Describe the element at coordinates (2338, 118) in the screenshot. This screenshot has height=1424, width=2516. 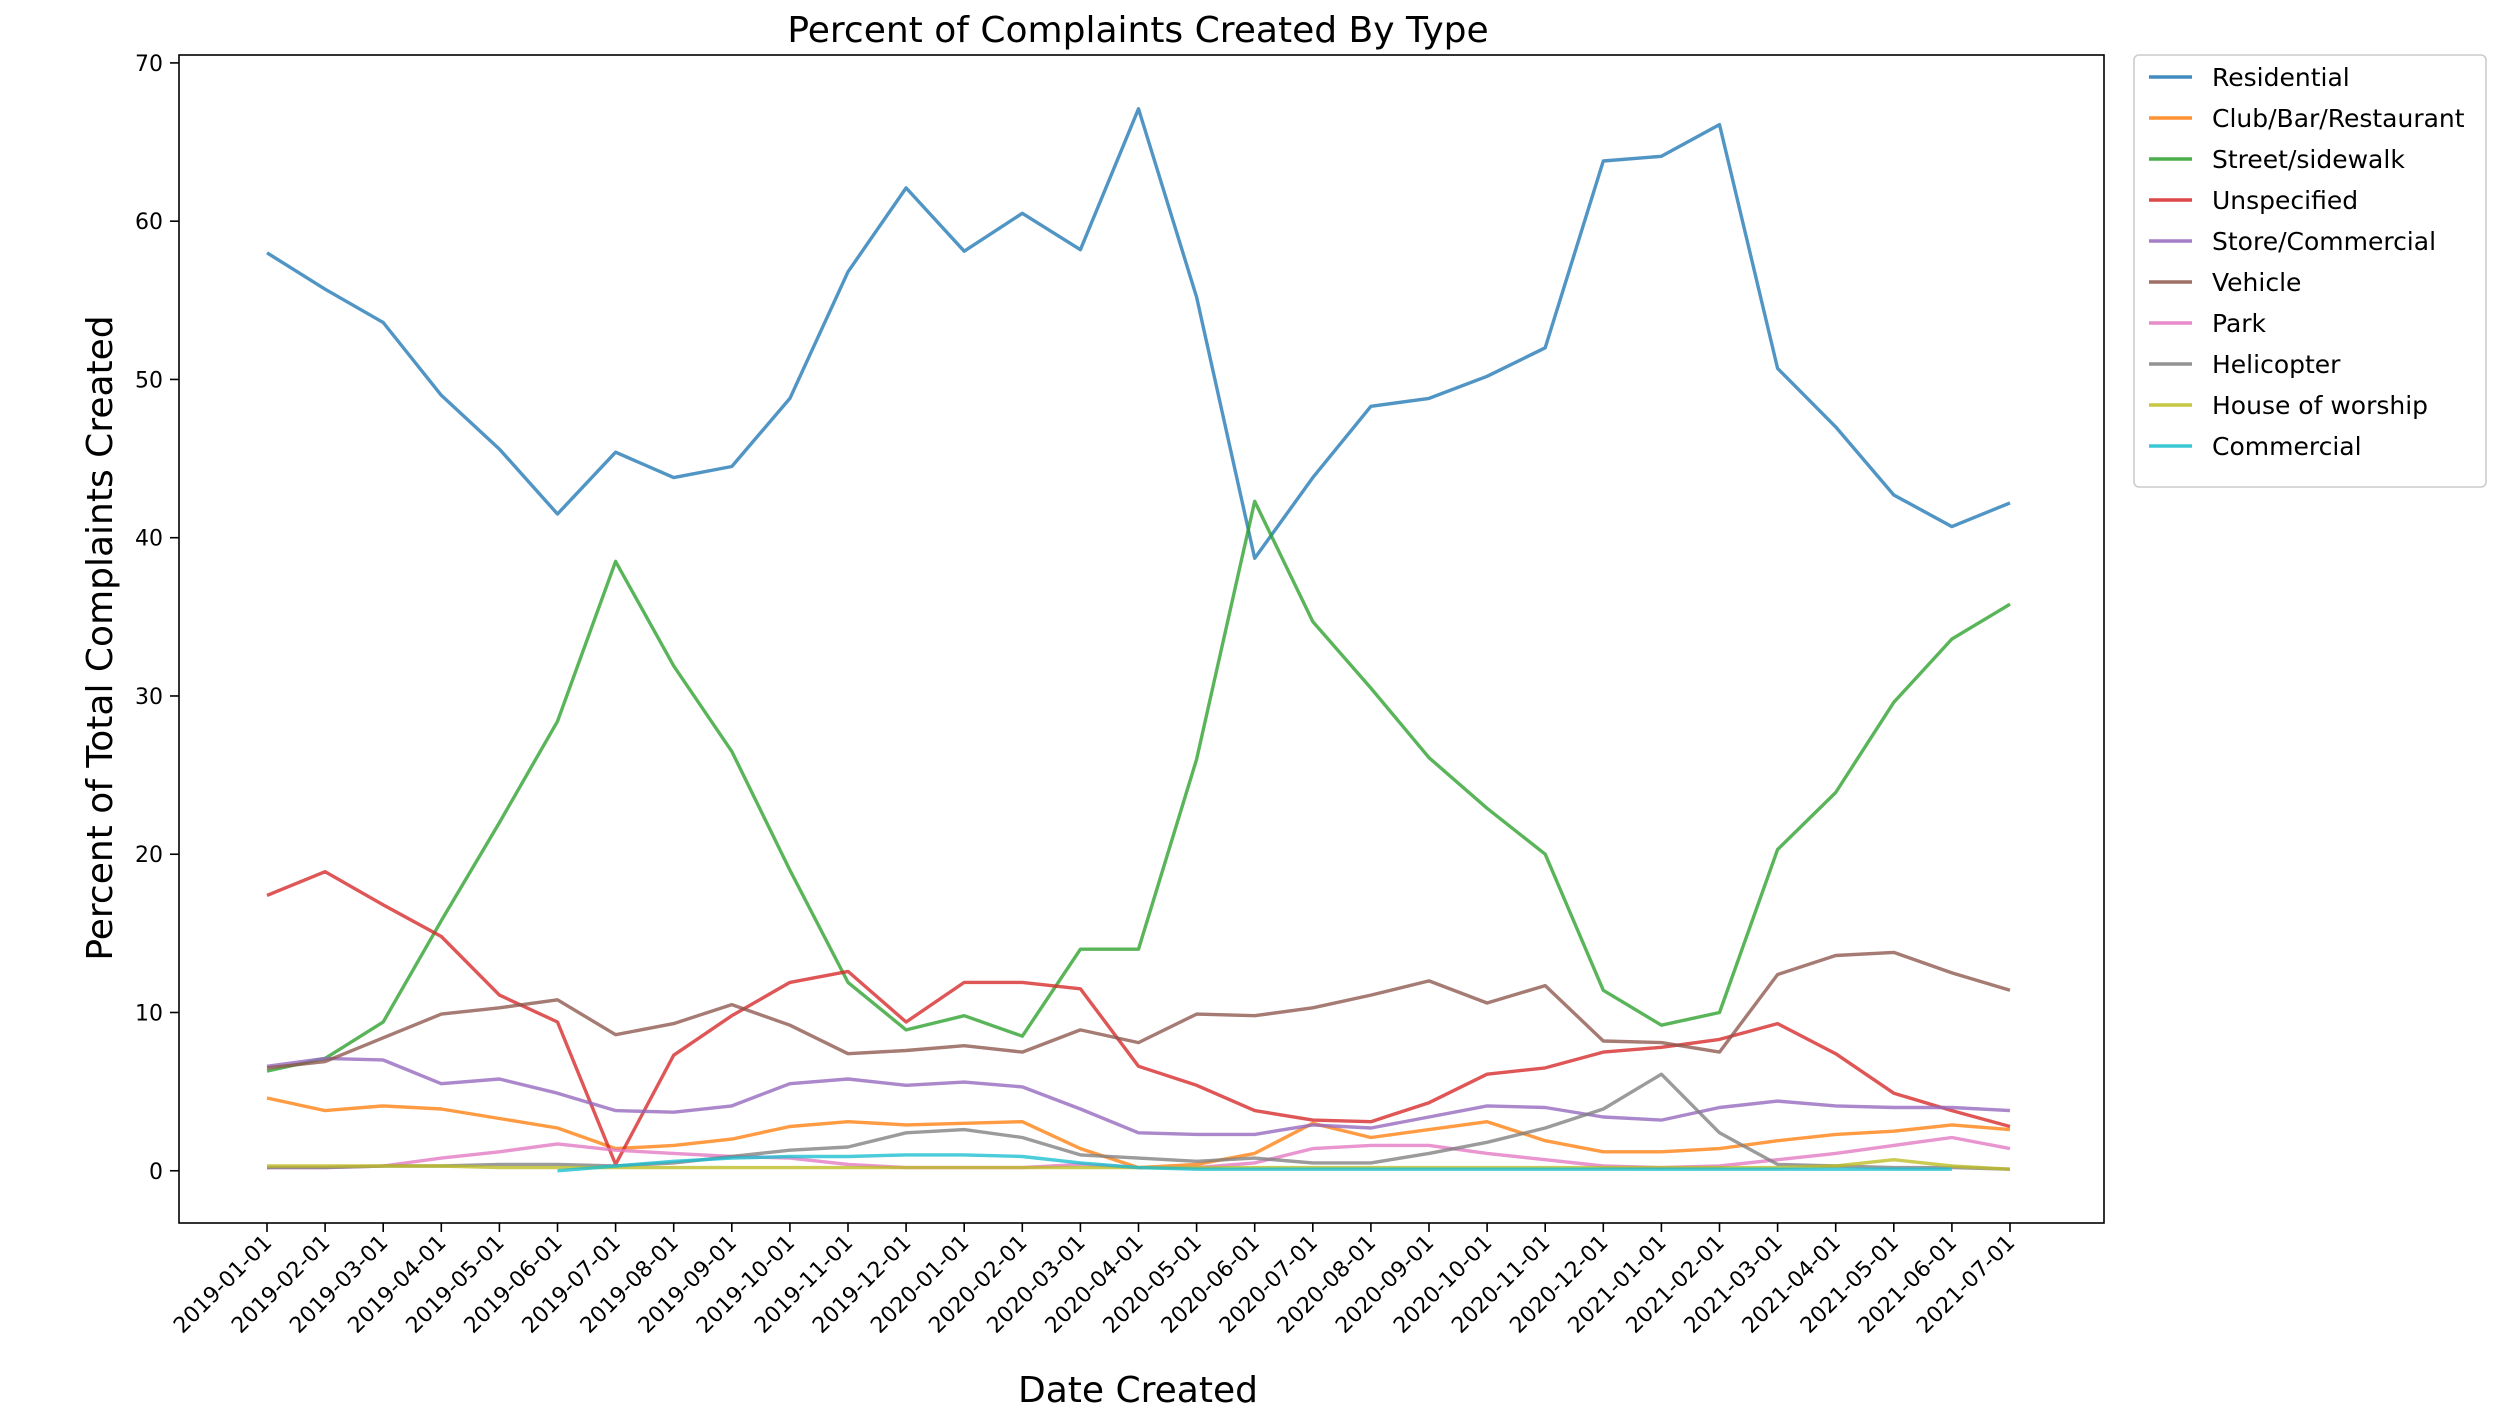
I see `legend-label-1: Club/Bar/Restaurant` at that location.